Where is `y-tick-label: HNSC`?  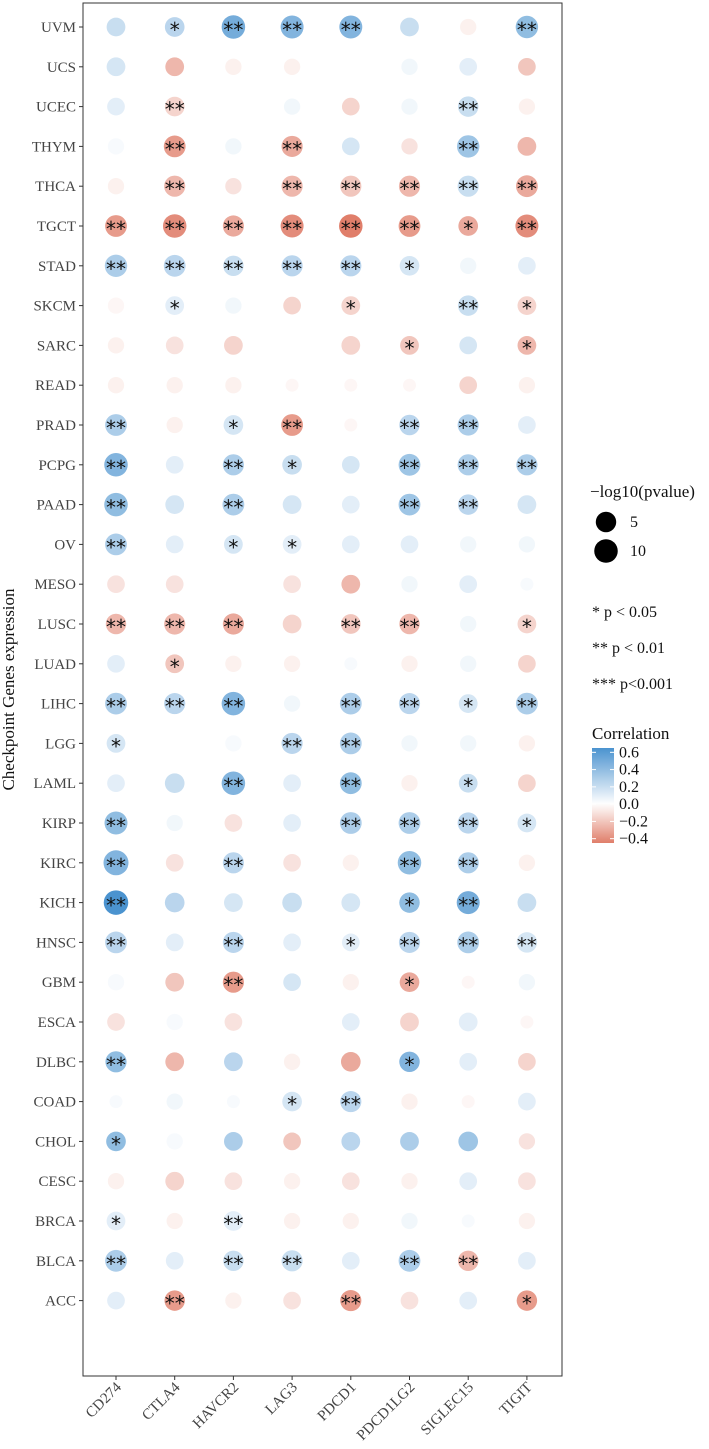 y-tick-label: HNSC is located at coordinates (56, 943).